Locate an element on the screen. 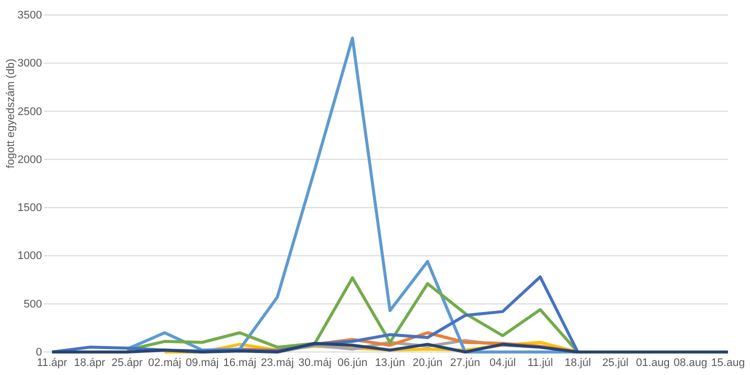 Image resolution: width=750 pixels, height=375 pixels. x-tick-label: 01.aug is located at coordinates (653, 362).